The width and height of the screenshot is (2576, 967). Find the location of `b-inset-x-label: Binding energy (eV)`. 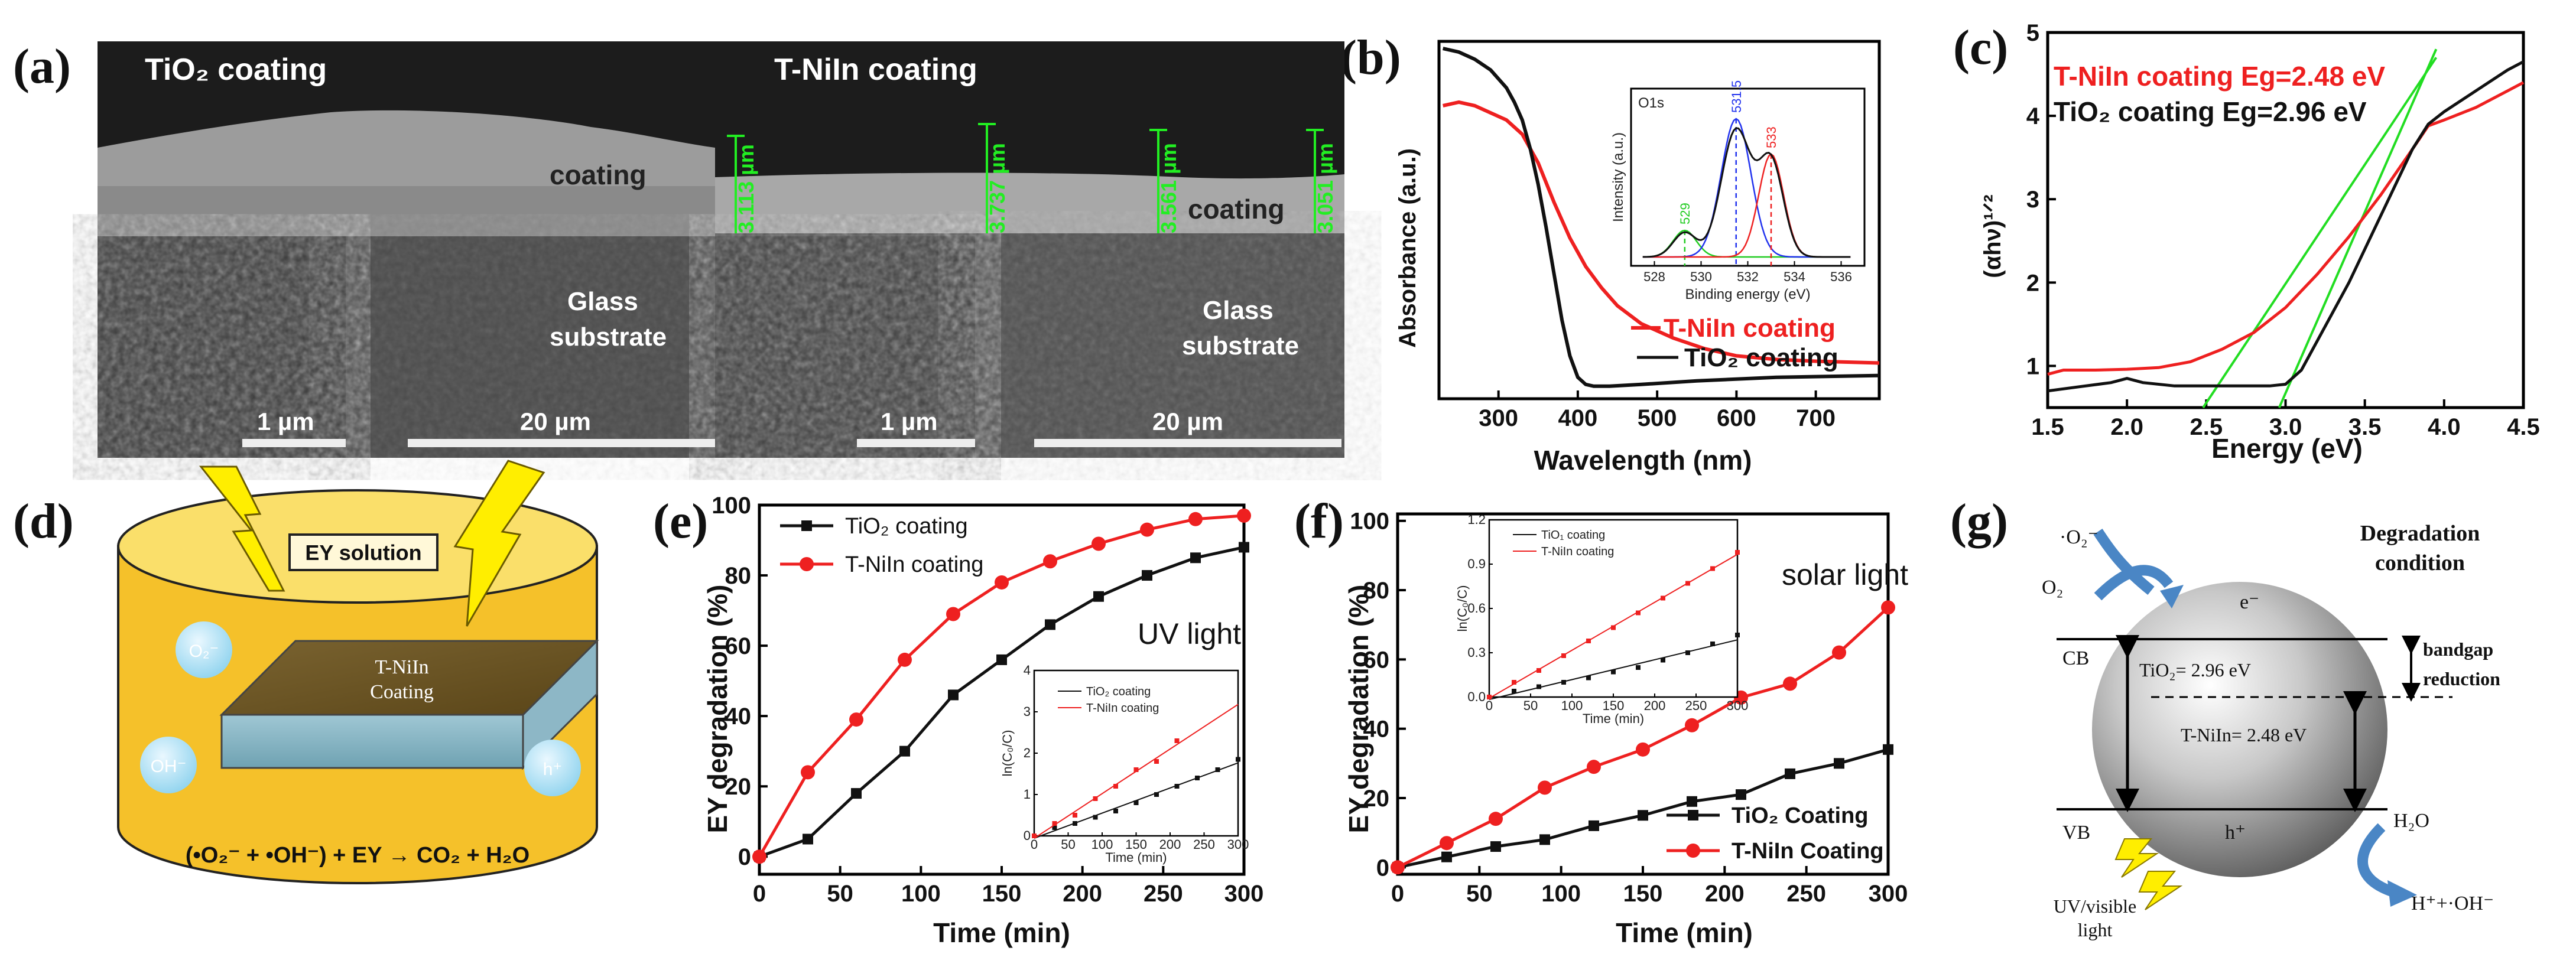

b-inset-x-label: Binding energy (eV) is located at coordinates (1747, 294).